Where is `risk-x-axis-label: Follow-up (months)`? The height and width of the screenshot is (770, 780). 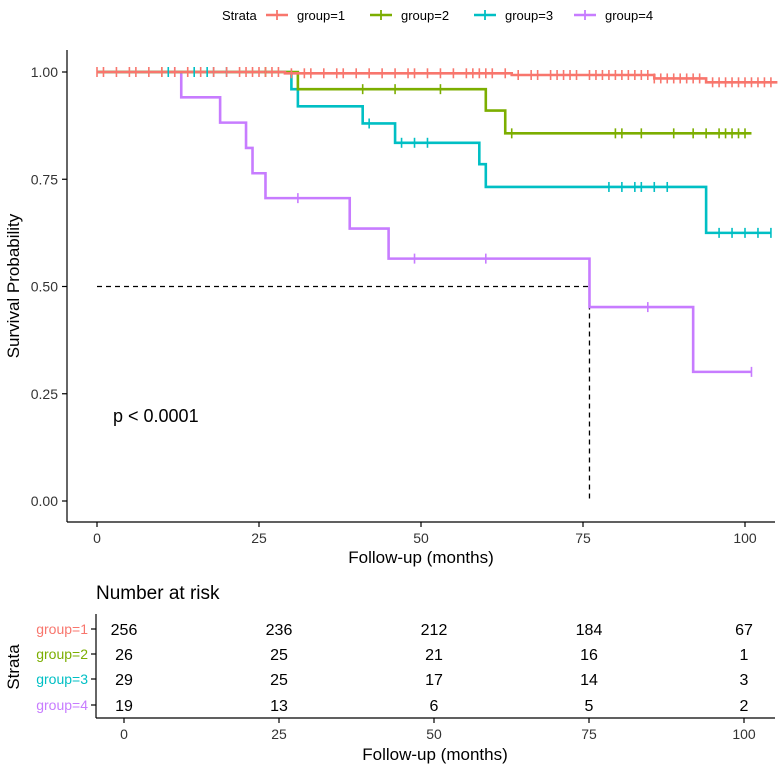 risk-x-axis-label: Follow-up (months) is located at coordinates (435, 754).